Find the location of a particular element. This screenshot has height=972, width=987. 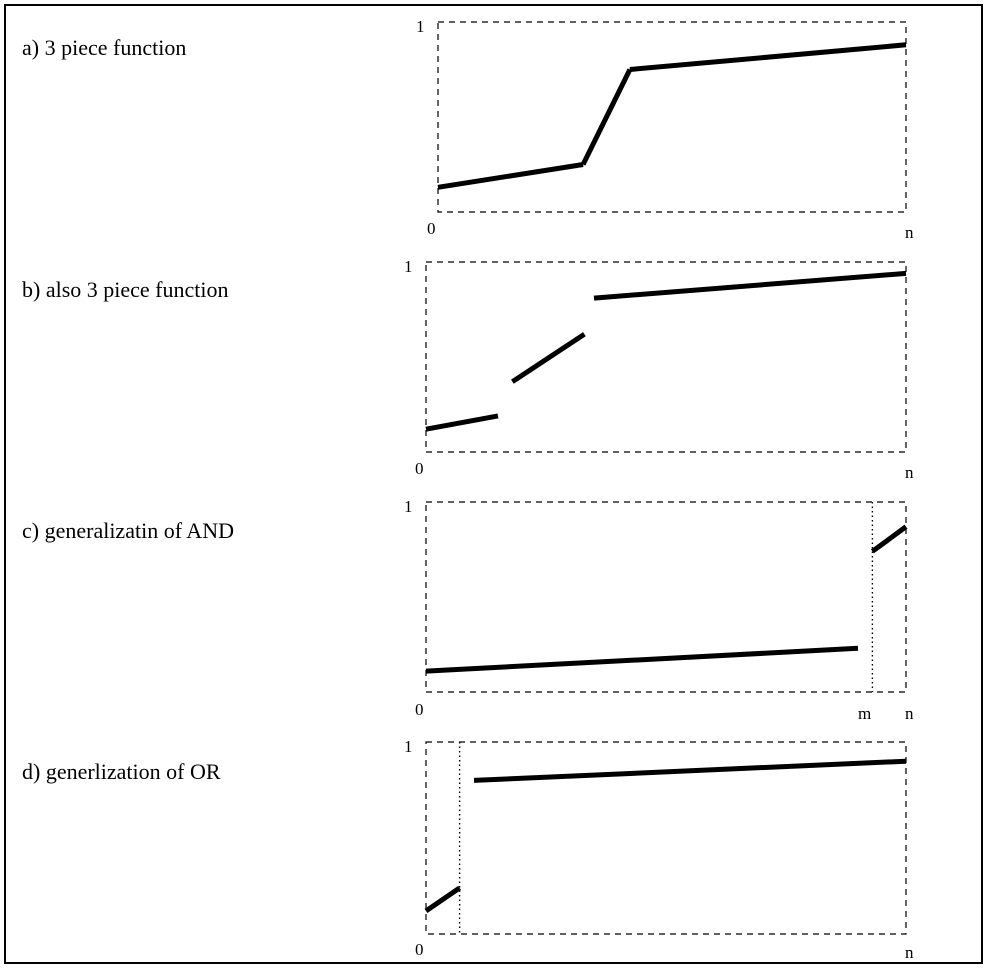

x-label-m: m is located at coordinates (864, 713).